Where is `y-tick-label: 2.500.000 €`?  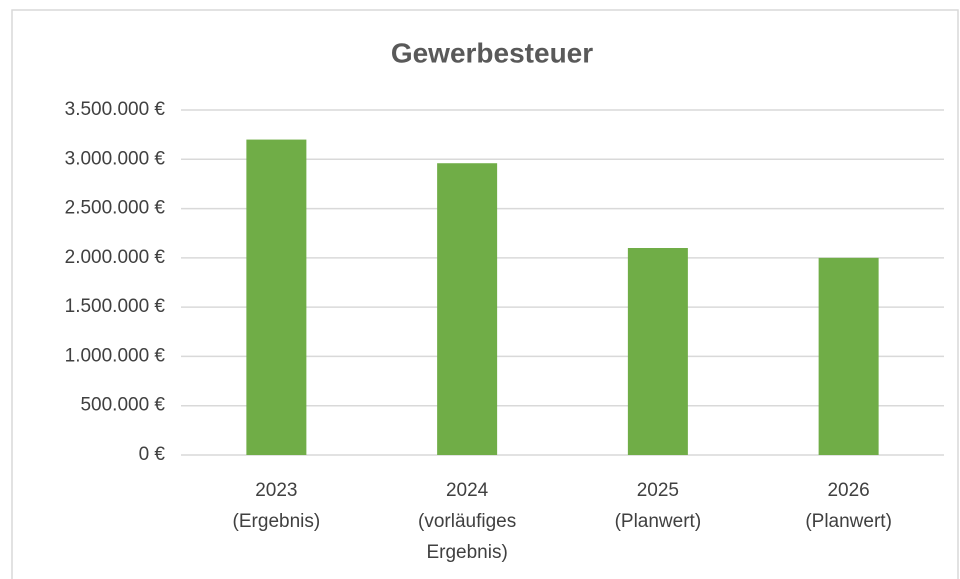 y-tick-label: 2.500.000 € is located at coordinates (115, 208).